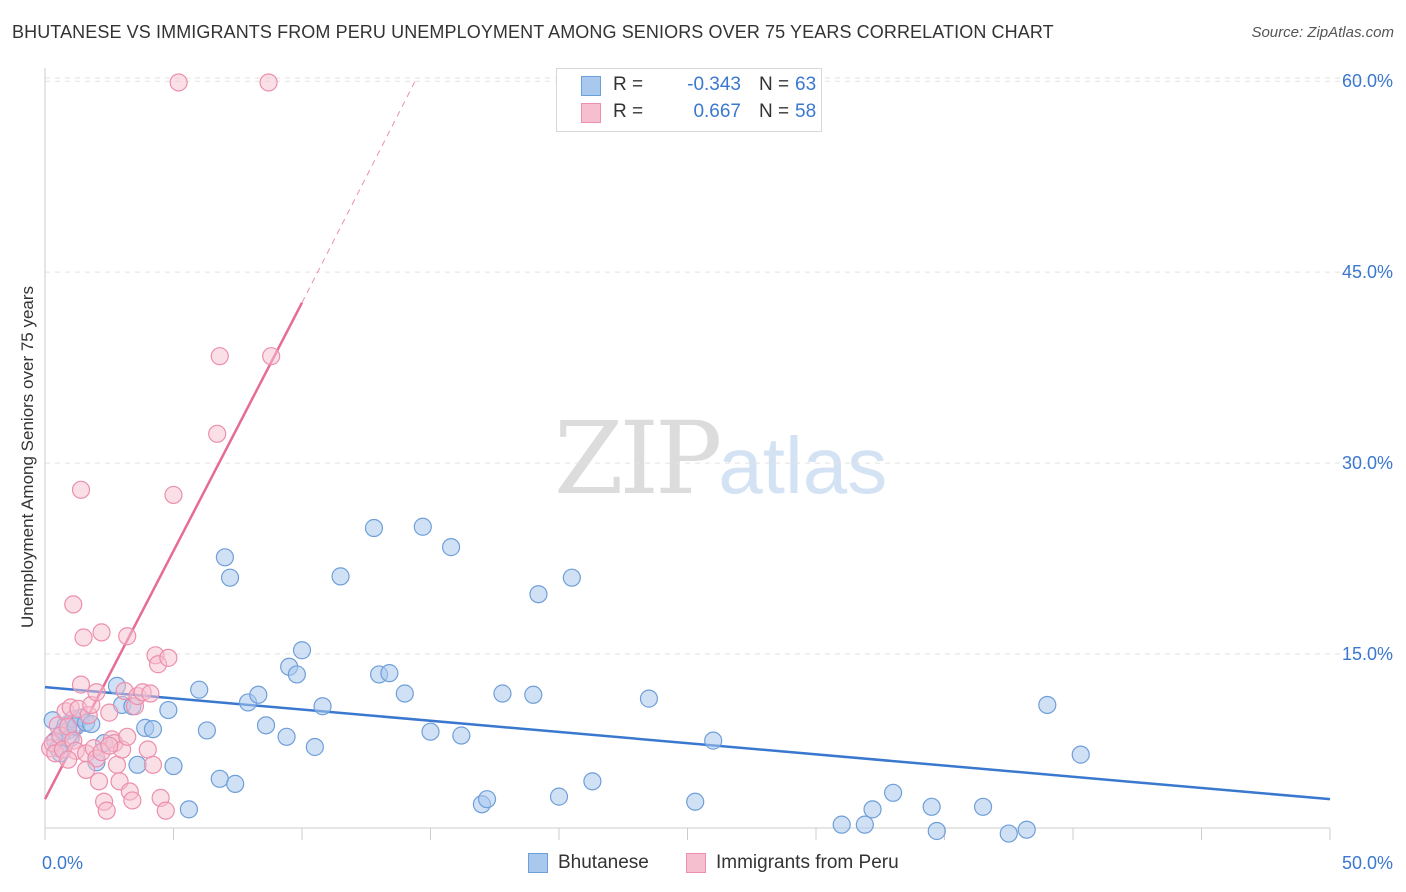 This screenshot has height=892, width=1406. What do you see at coordinates (1322, 32) in the screenshot?
I see `source-credit: Source: ZipAtlas.com` at bounding box center [1322, 32].